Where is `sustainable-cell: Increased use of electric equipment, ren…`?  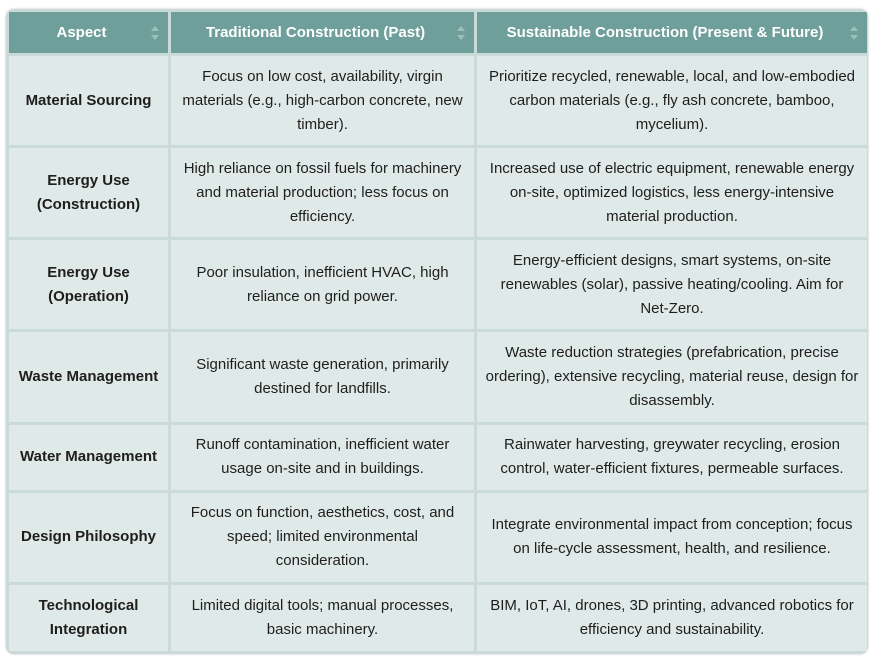
sustainable-cell: Increased use of electric equipment, ren… is located at coordinates (672, 193).